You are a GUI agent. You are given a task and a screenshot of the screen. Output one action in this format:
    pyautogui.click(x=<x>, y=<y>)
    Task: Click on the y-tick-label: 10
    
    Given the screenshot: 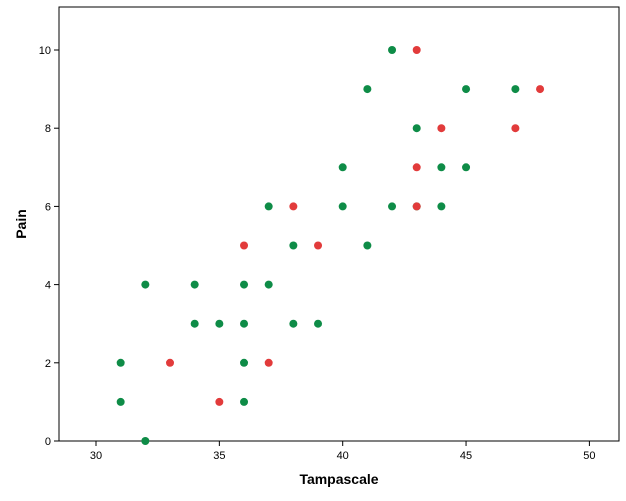 What is the action you would take?
    pyautogui.click(x=45, y=51)
    